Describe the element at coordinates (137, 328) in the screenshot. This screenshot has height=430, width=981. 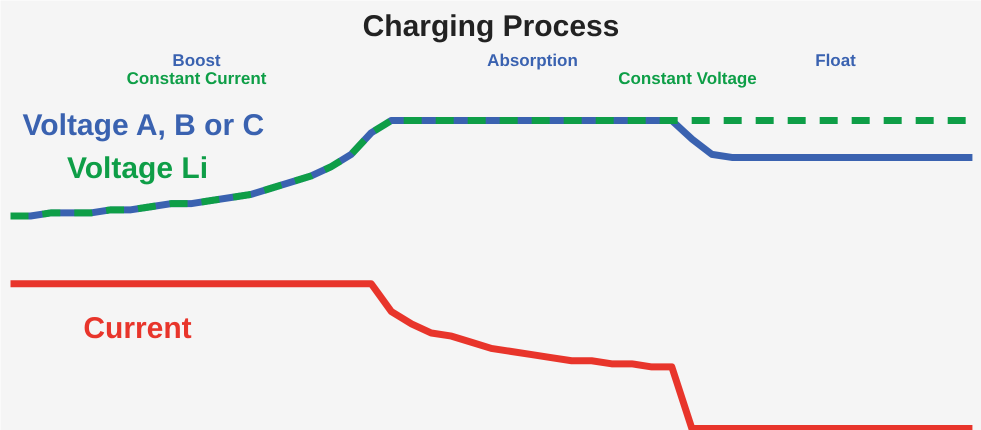
I see `series-label: Current` at that location.